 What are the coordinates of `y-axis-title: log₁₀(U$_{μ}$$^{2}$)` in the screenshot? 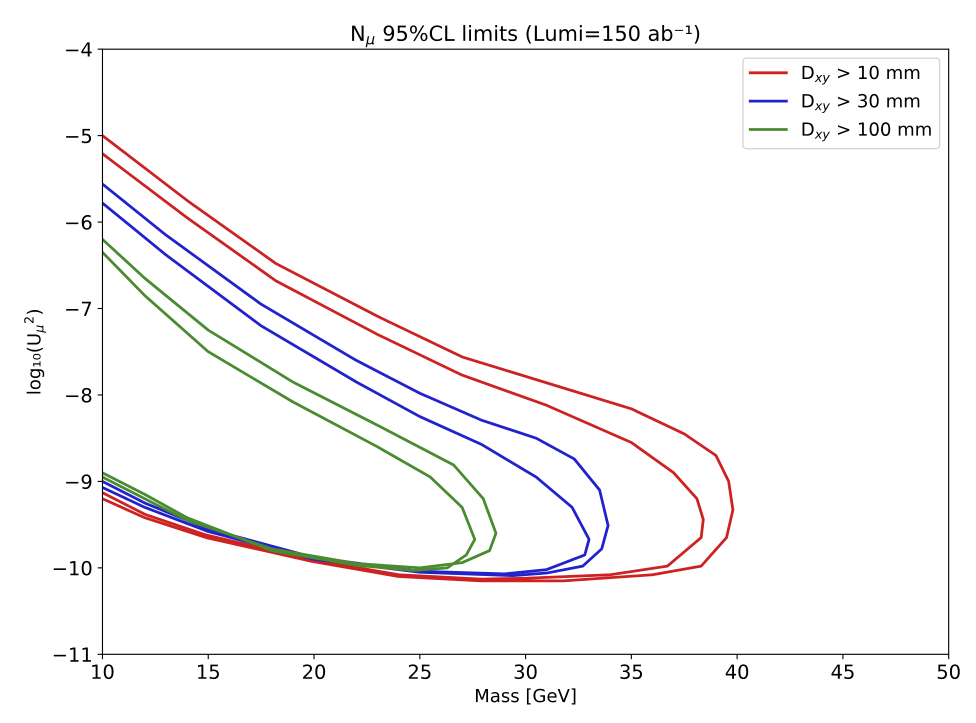 It's located at (35, 352).